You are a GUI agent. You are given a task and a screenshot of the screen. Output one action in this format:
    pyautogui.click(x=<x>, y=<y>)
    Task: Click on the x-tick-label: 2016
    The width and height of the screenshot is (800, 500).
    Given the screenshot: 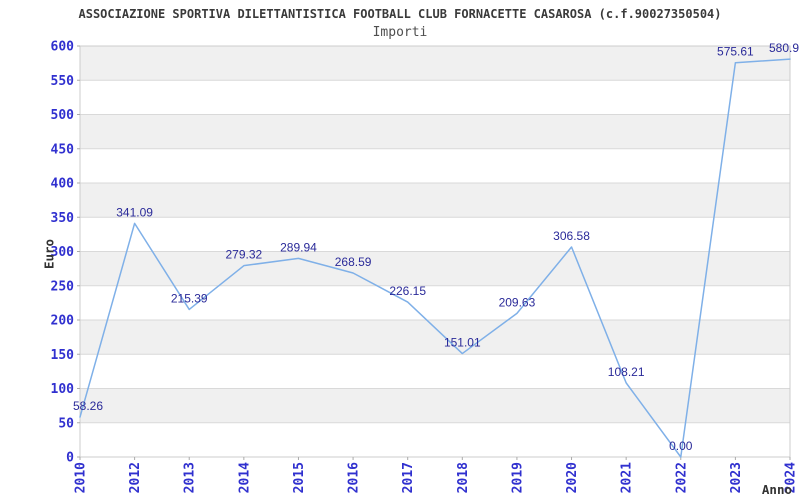 What is the action you would take?
    pyautogui.click(x=354, y=477)
    